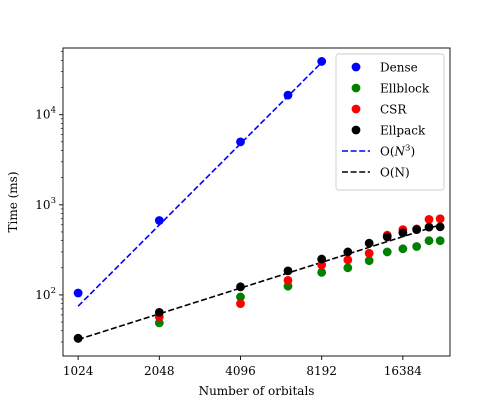 The width and height of the screenshot is (500, 400). What do you see at coordinates (356, 109) in the screenshot?
I see `legend-marker-csr` at bounding box center [356, 109].